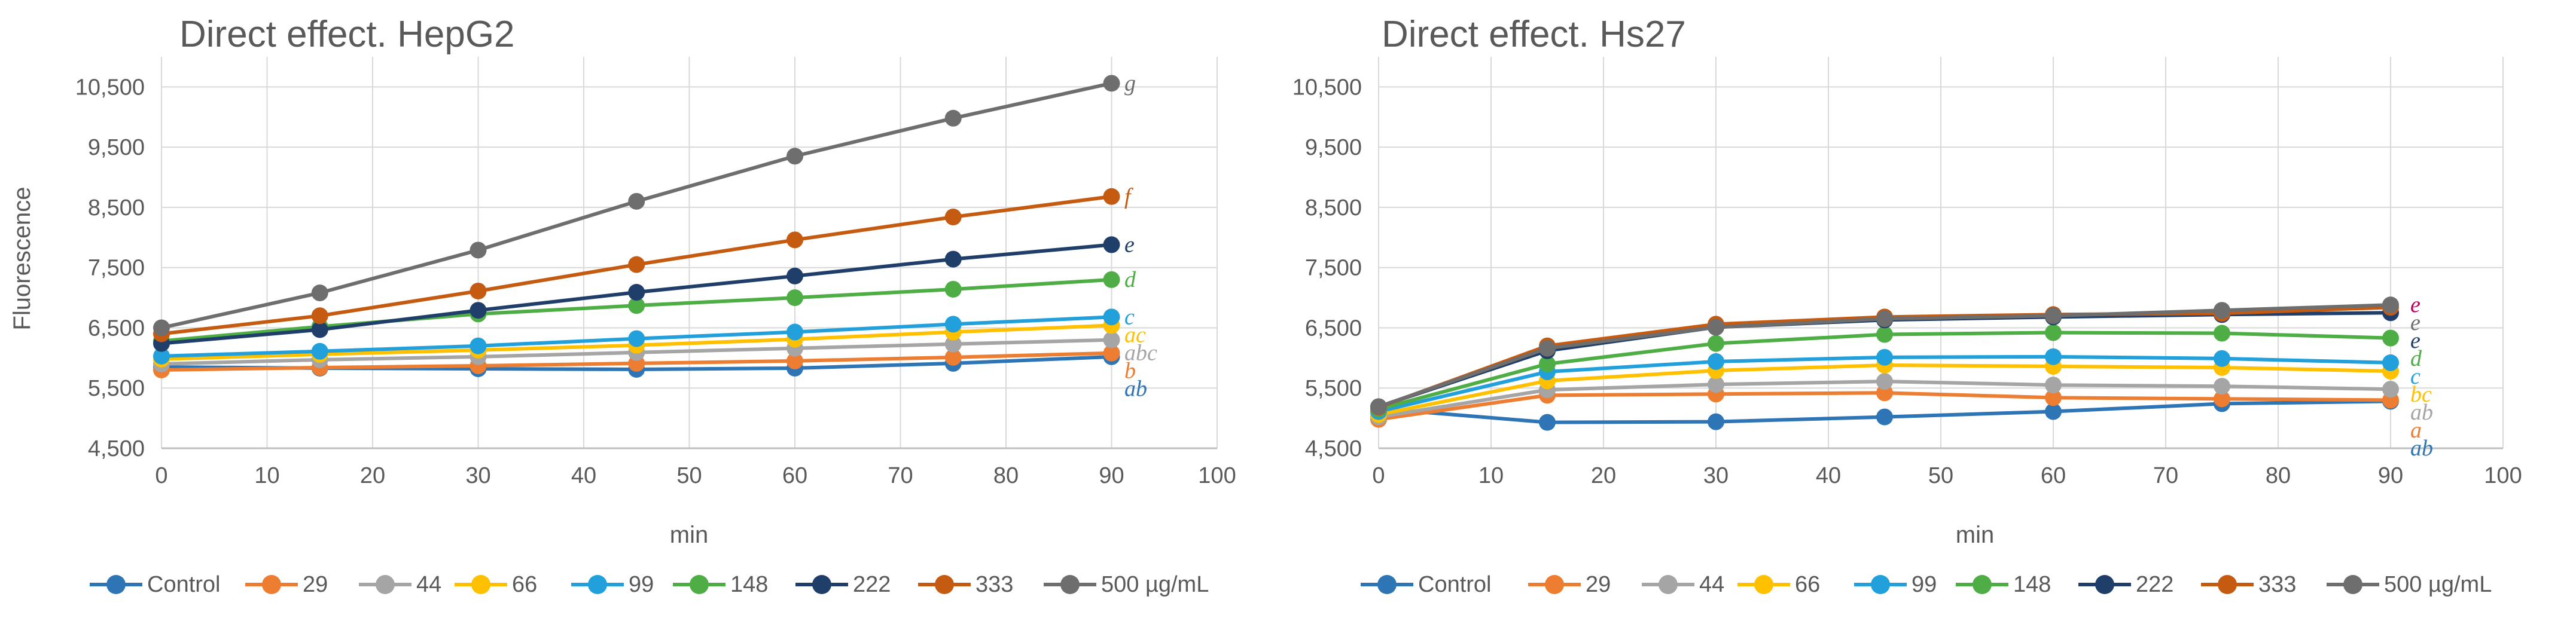  I want to click on legend-item: 44, so click(1683, 585).